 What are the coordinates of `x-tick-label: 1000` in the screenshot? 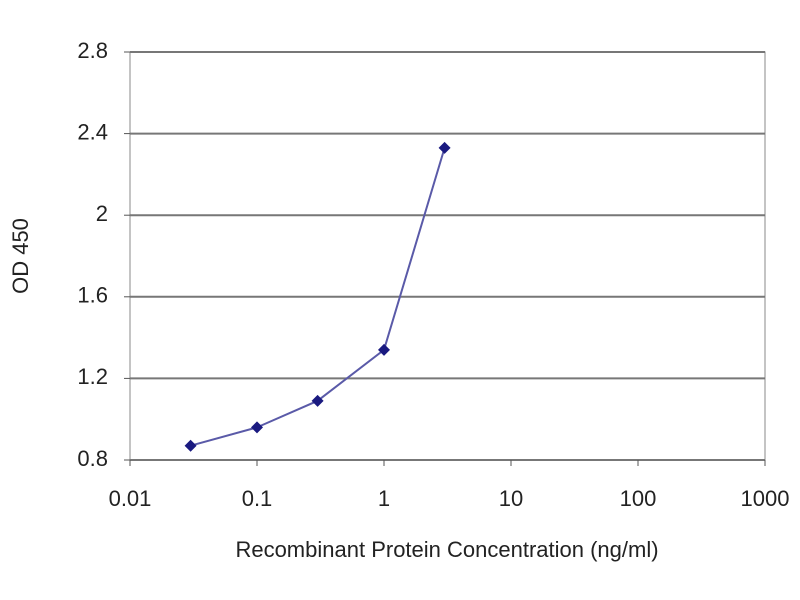 It's located at (765, 498).